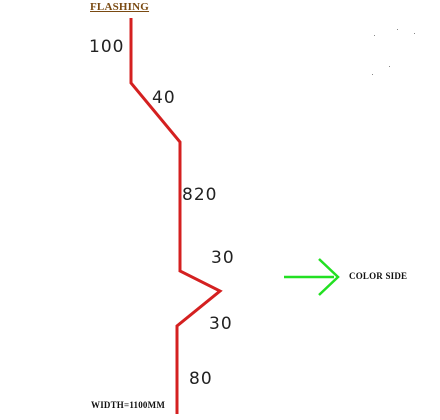 This screenshot has width=440, height=420. Describe the element at coordinates (128, 405) in the screenshot. I see `width-label: WIDTH=1100MM` at that location.